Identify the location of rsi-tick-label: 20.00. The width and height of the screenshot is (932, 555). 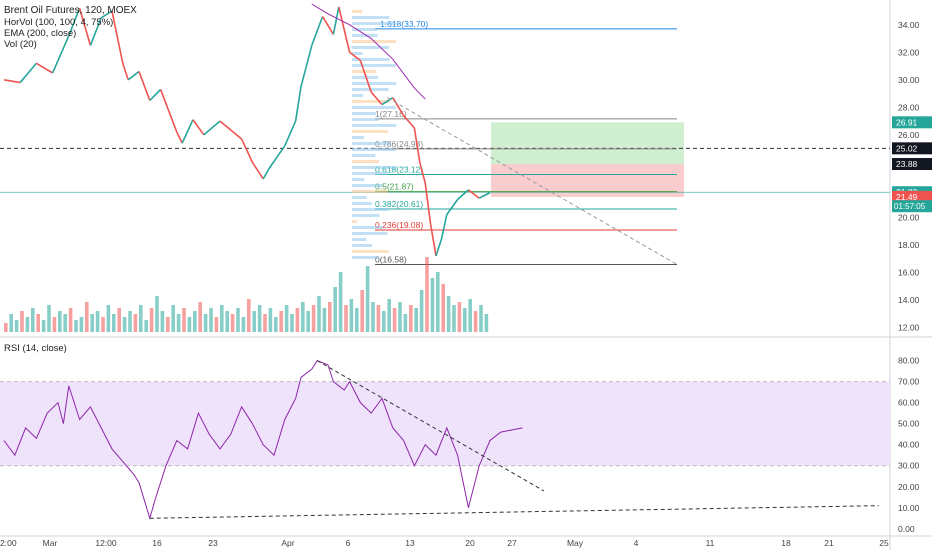
(909, 487).